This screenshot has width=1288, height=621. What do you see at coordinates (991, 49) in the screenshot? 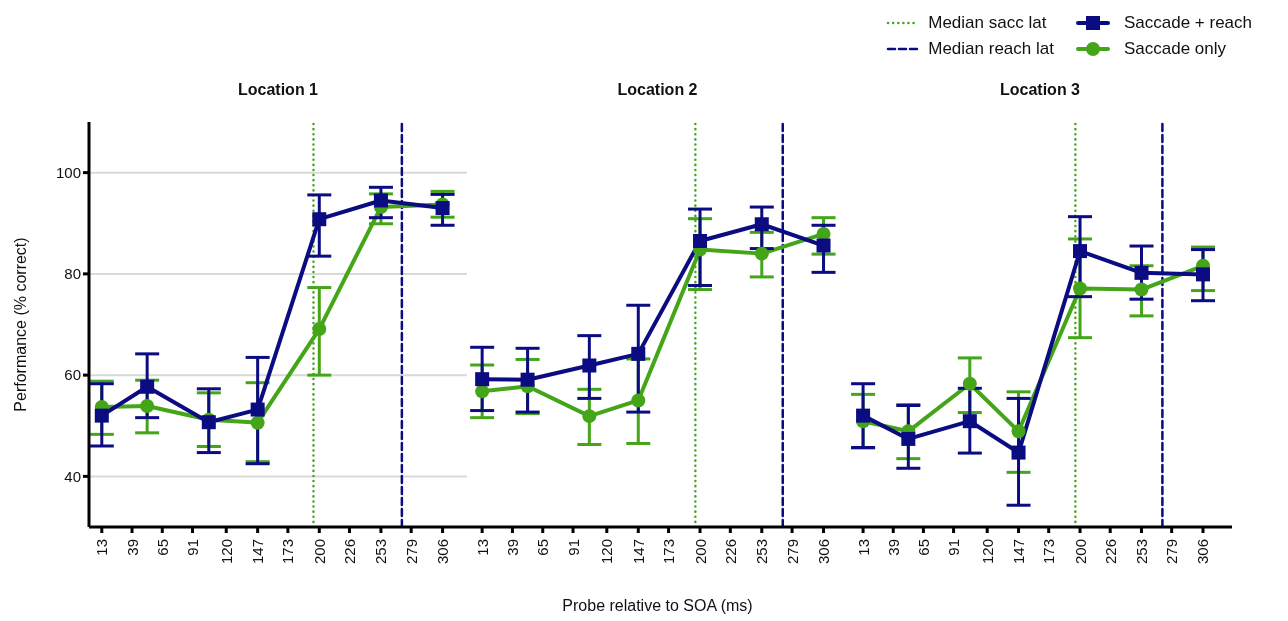
I see `legend-label: Median reach lat` at bounding box center [991, 49].